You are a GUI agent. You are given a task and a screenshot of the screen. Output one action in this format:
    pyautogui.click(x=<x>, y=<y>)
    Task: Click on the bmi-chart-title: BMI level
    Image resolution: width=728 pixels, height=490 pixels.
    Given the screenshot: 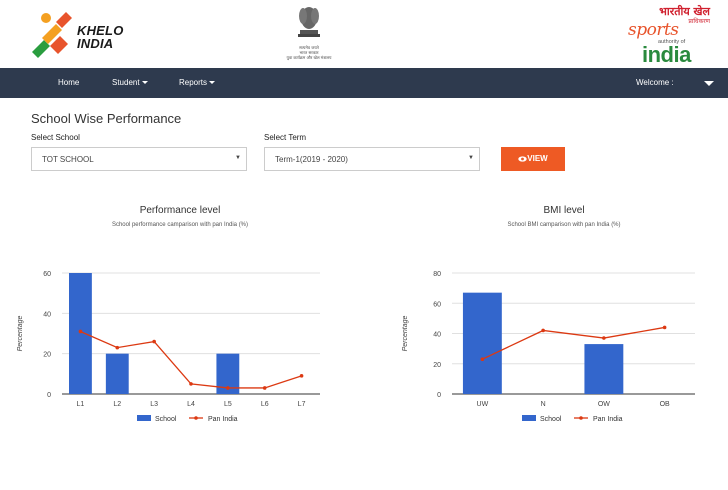 What is the action you would take?
    pyautogui.click(x=564, y=210)
    